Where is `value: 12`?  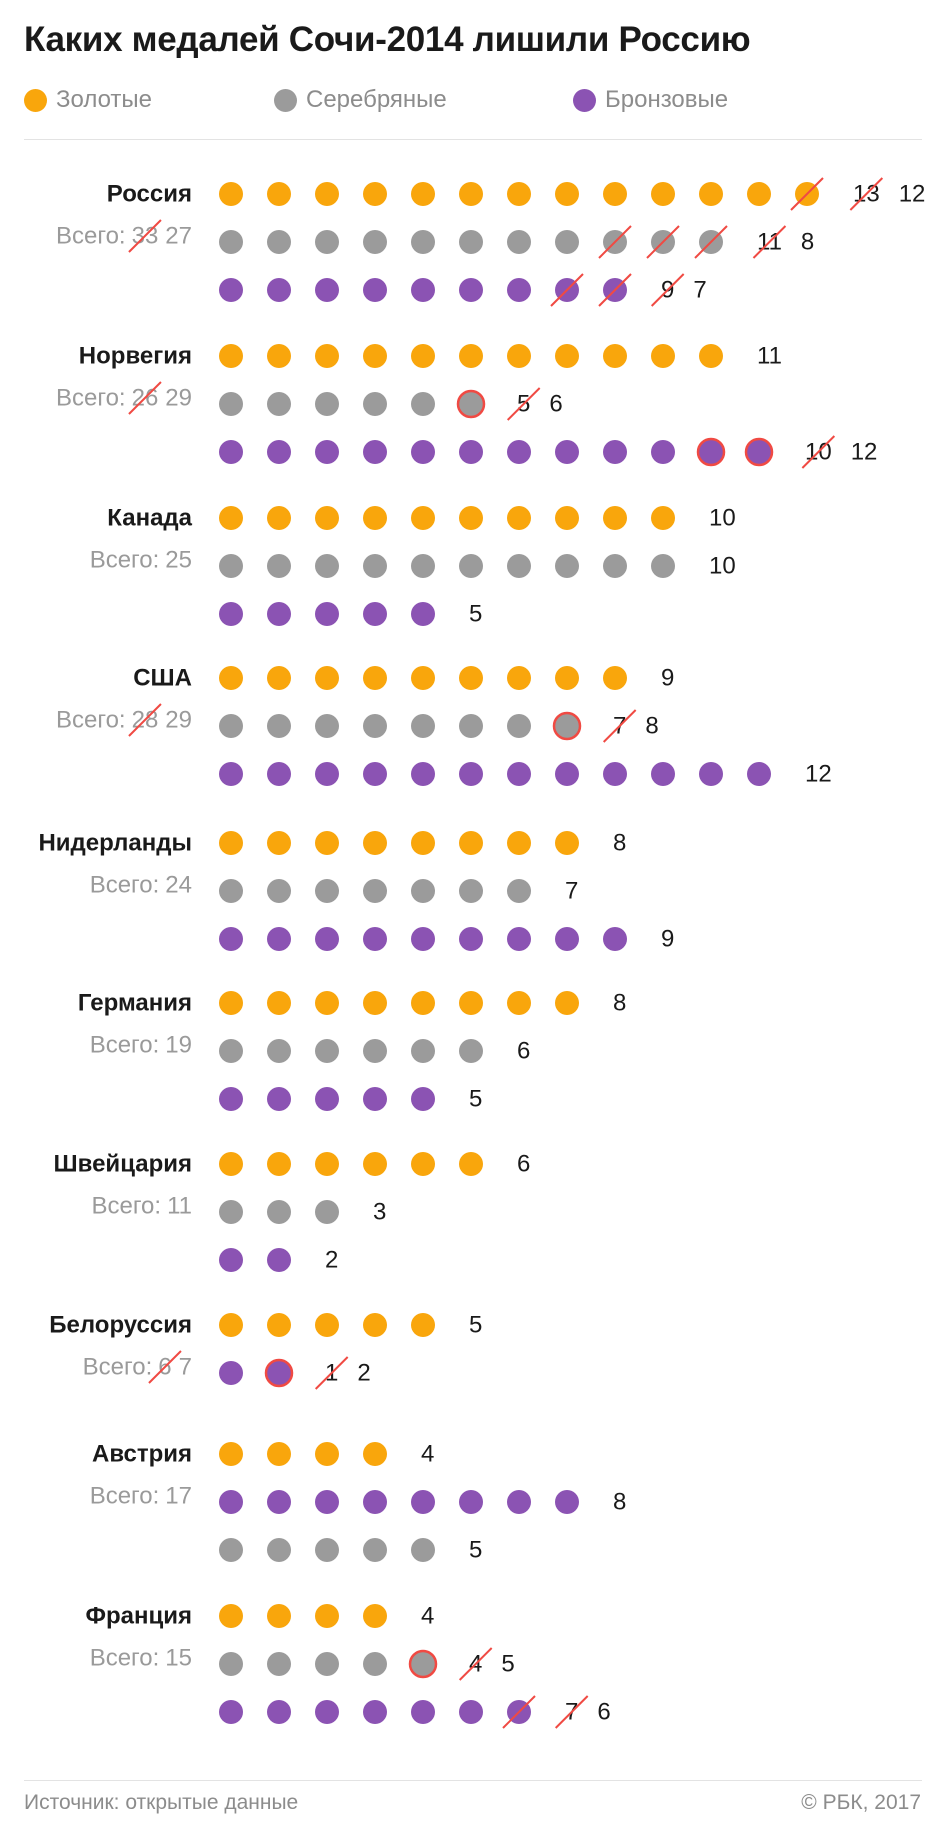
value: 12 is located at coordinates (818, 774).